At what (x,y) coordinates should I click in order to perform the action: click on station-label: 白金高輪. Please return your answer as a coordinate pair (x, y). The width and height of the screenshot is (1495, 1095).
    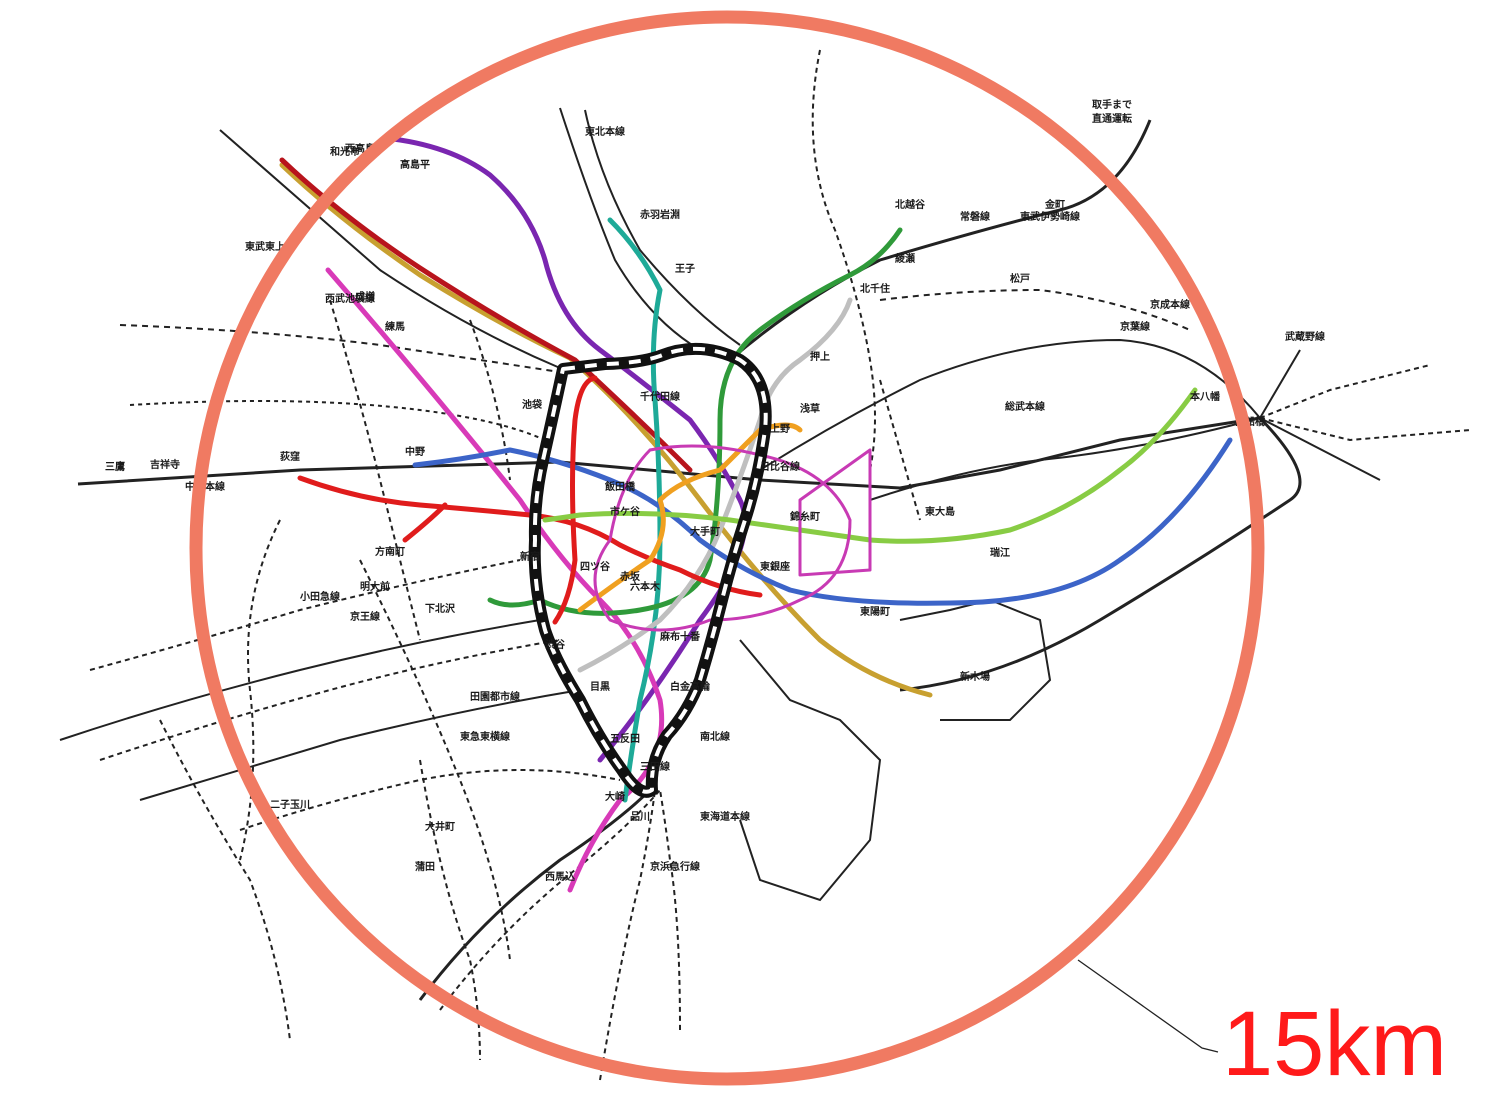
    Looking at the image, I should click on (690, 686).